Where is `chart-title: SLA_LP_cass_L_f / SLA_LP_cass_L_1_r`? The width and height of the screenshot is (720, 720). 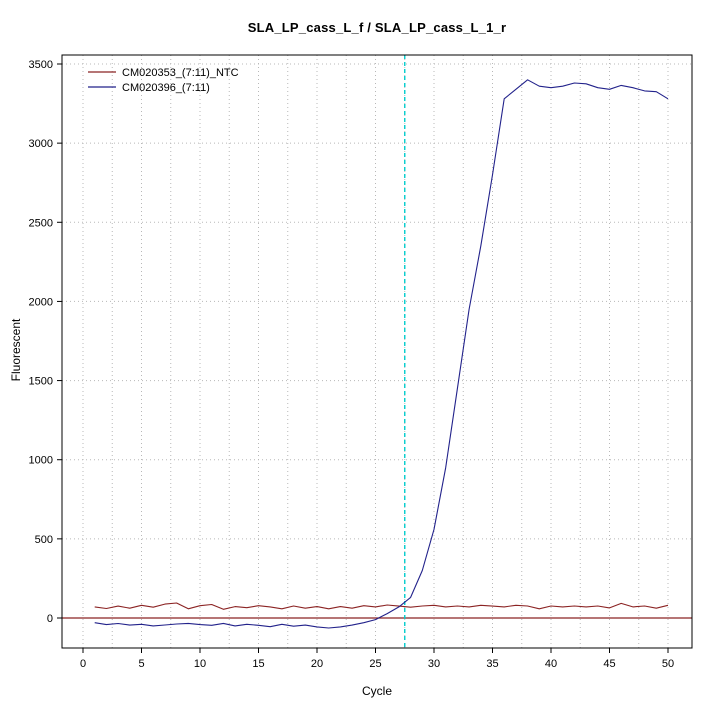 chart-title: SLA_LP_cass_L_f / SLA_LP_cass_L_1_r is located at coordinates (377, 27).